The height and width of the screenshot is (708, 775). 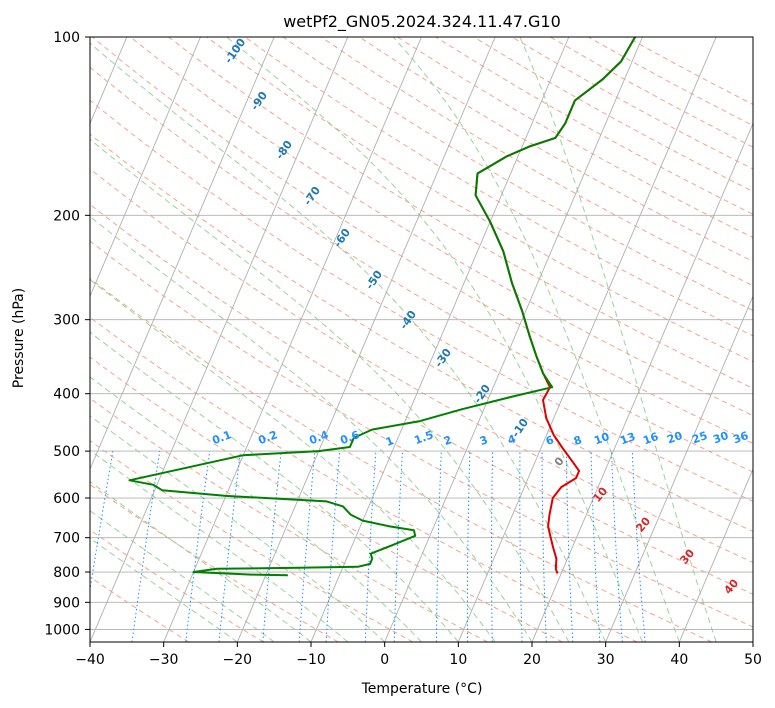 I want to click on moist-adiabat-label: 0, so click(x=559, y=461).